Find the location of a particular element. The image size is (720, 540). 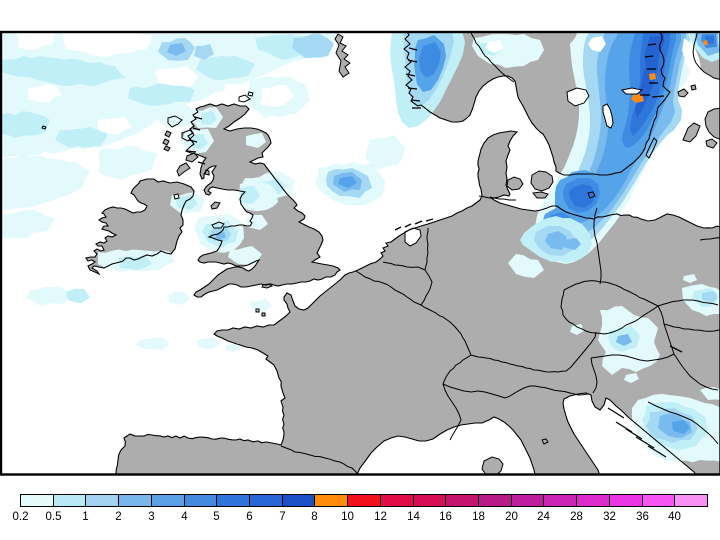

svg-text: 16 is located at coordinates (445, 517).